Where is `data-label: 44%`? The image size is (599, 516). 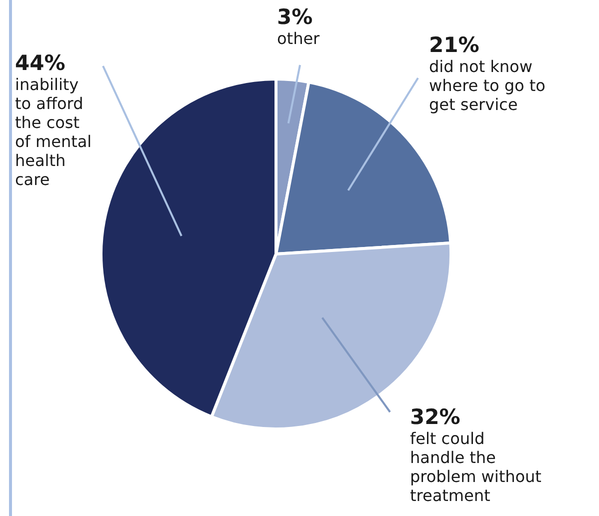
data-label: 44% is located at coordinates (40, 63).